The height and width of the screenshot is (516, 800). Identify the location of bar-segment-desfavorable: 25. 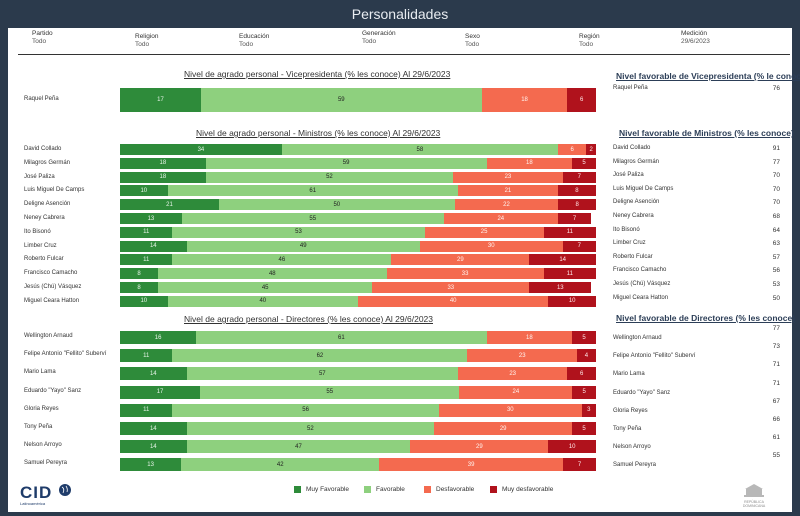
(484, 232).